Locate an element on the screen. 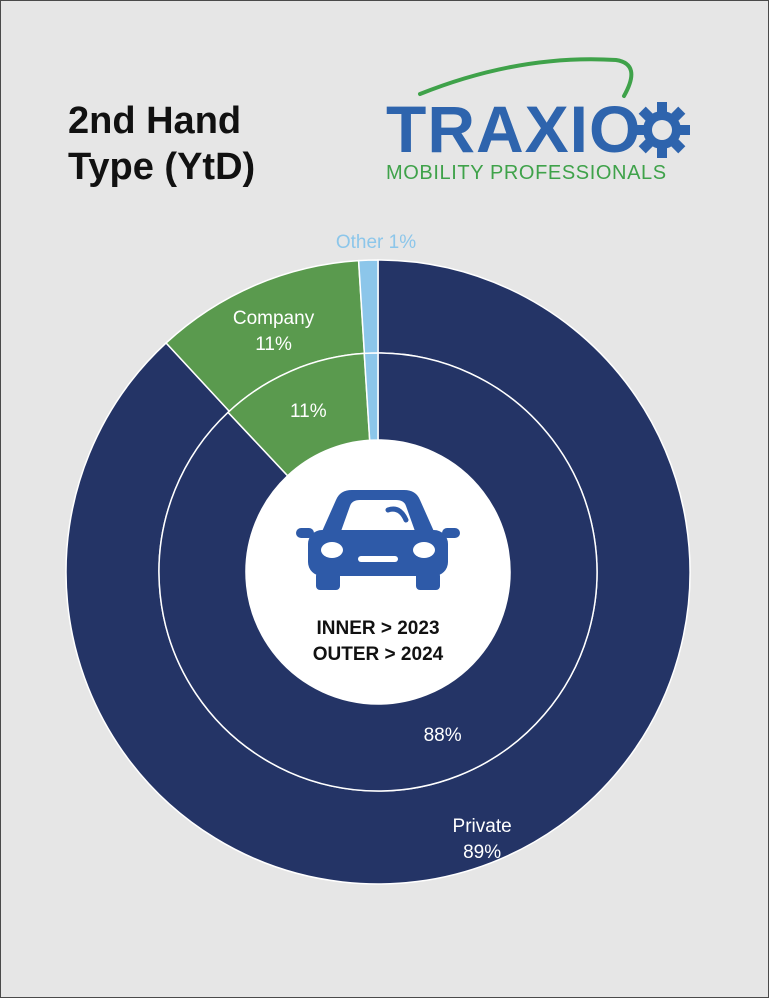 This screenshot has width=769, height=998. center-label-outer: OUTER > 2024 is located at coordinates (378, 654).